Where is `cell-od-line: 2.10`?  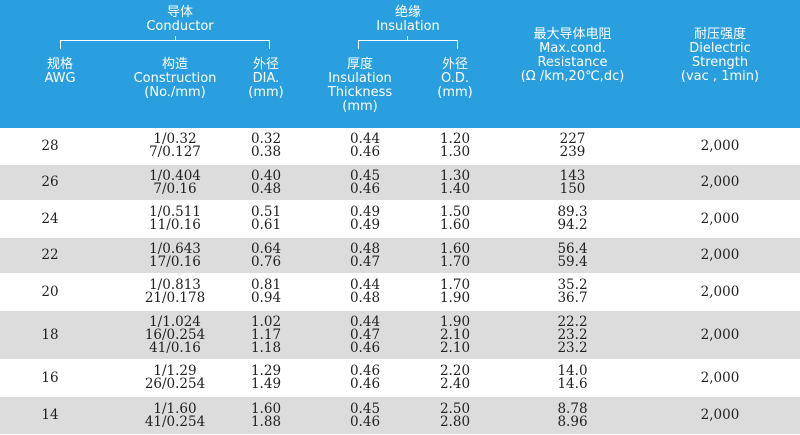
cell-od-line: 2.10 is located at coordinates (455, 347).